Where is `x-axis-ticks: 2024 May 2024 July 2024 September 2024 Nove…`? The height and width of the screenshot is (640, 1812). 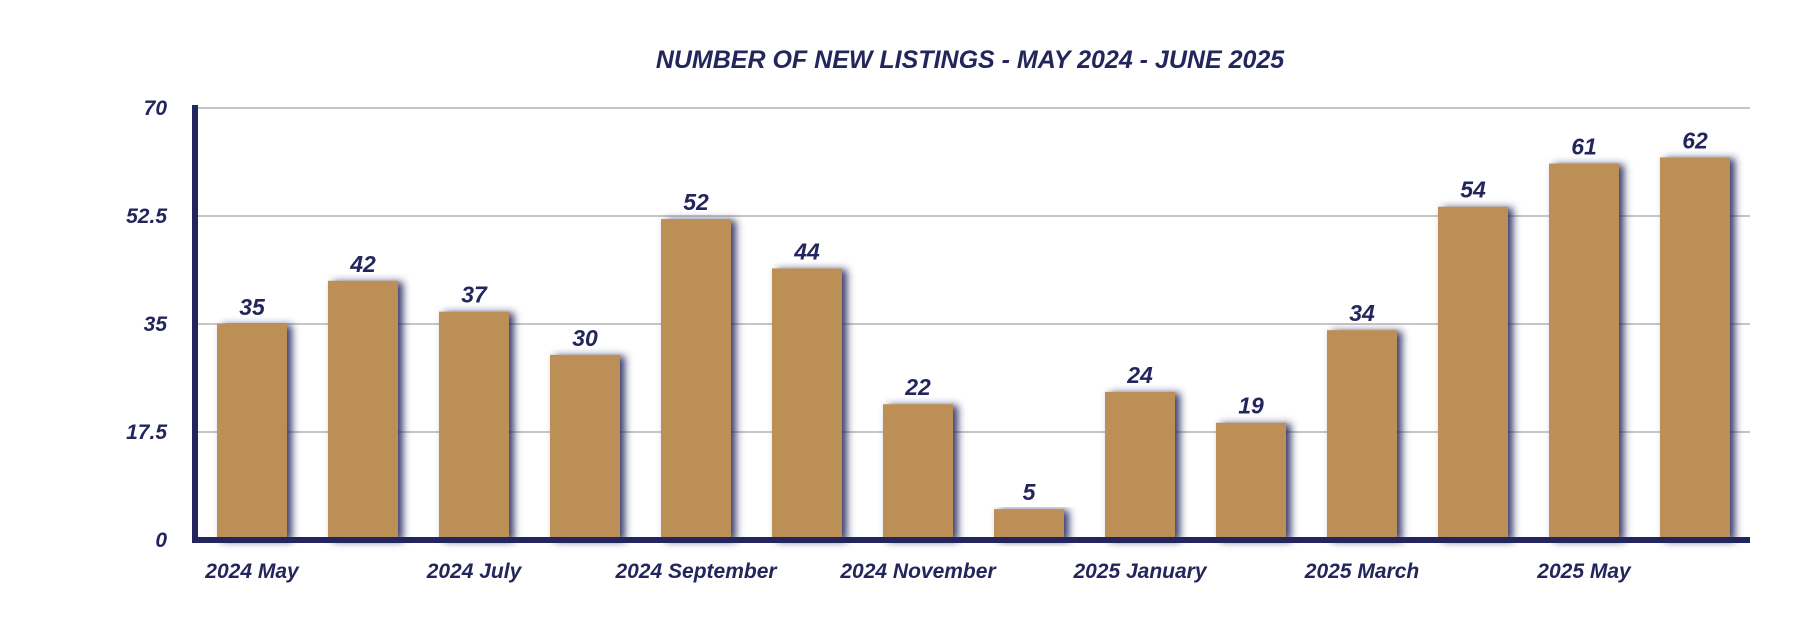
x-axis-ticks: 2024 May 2024 July 2024 September 2024 Nove… is located at coordinates (918, 571).